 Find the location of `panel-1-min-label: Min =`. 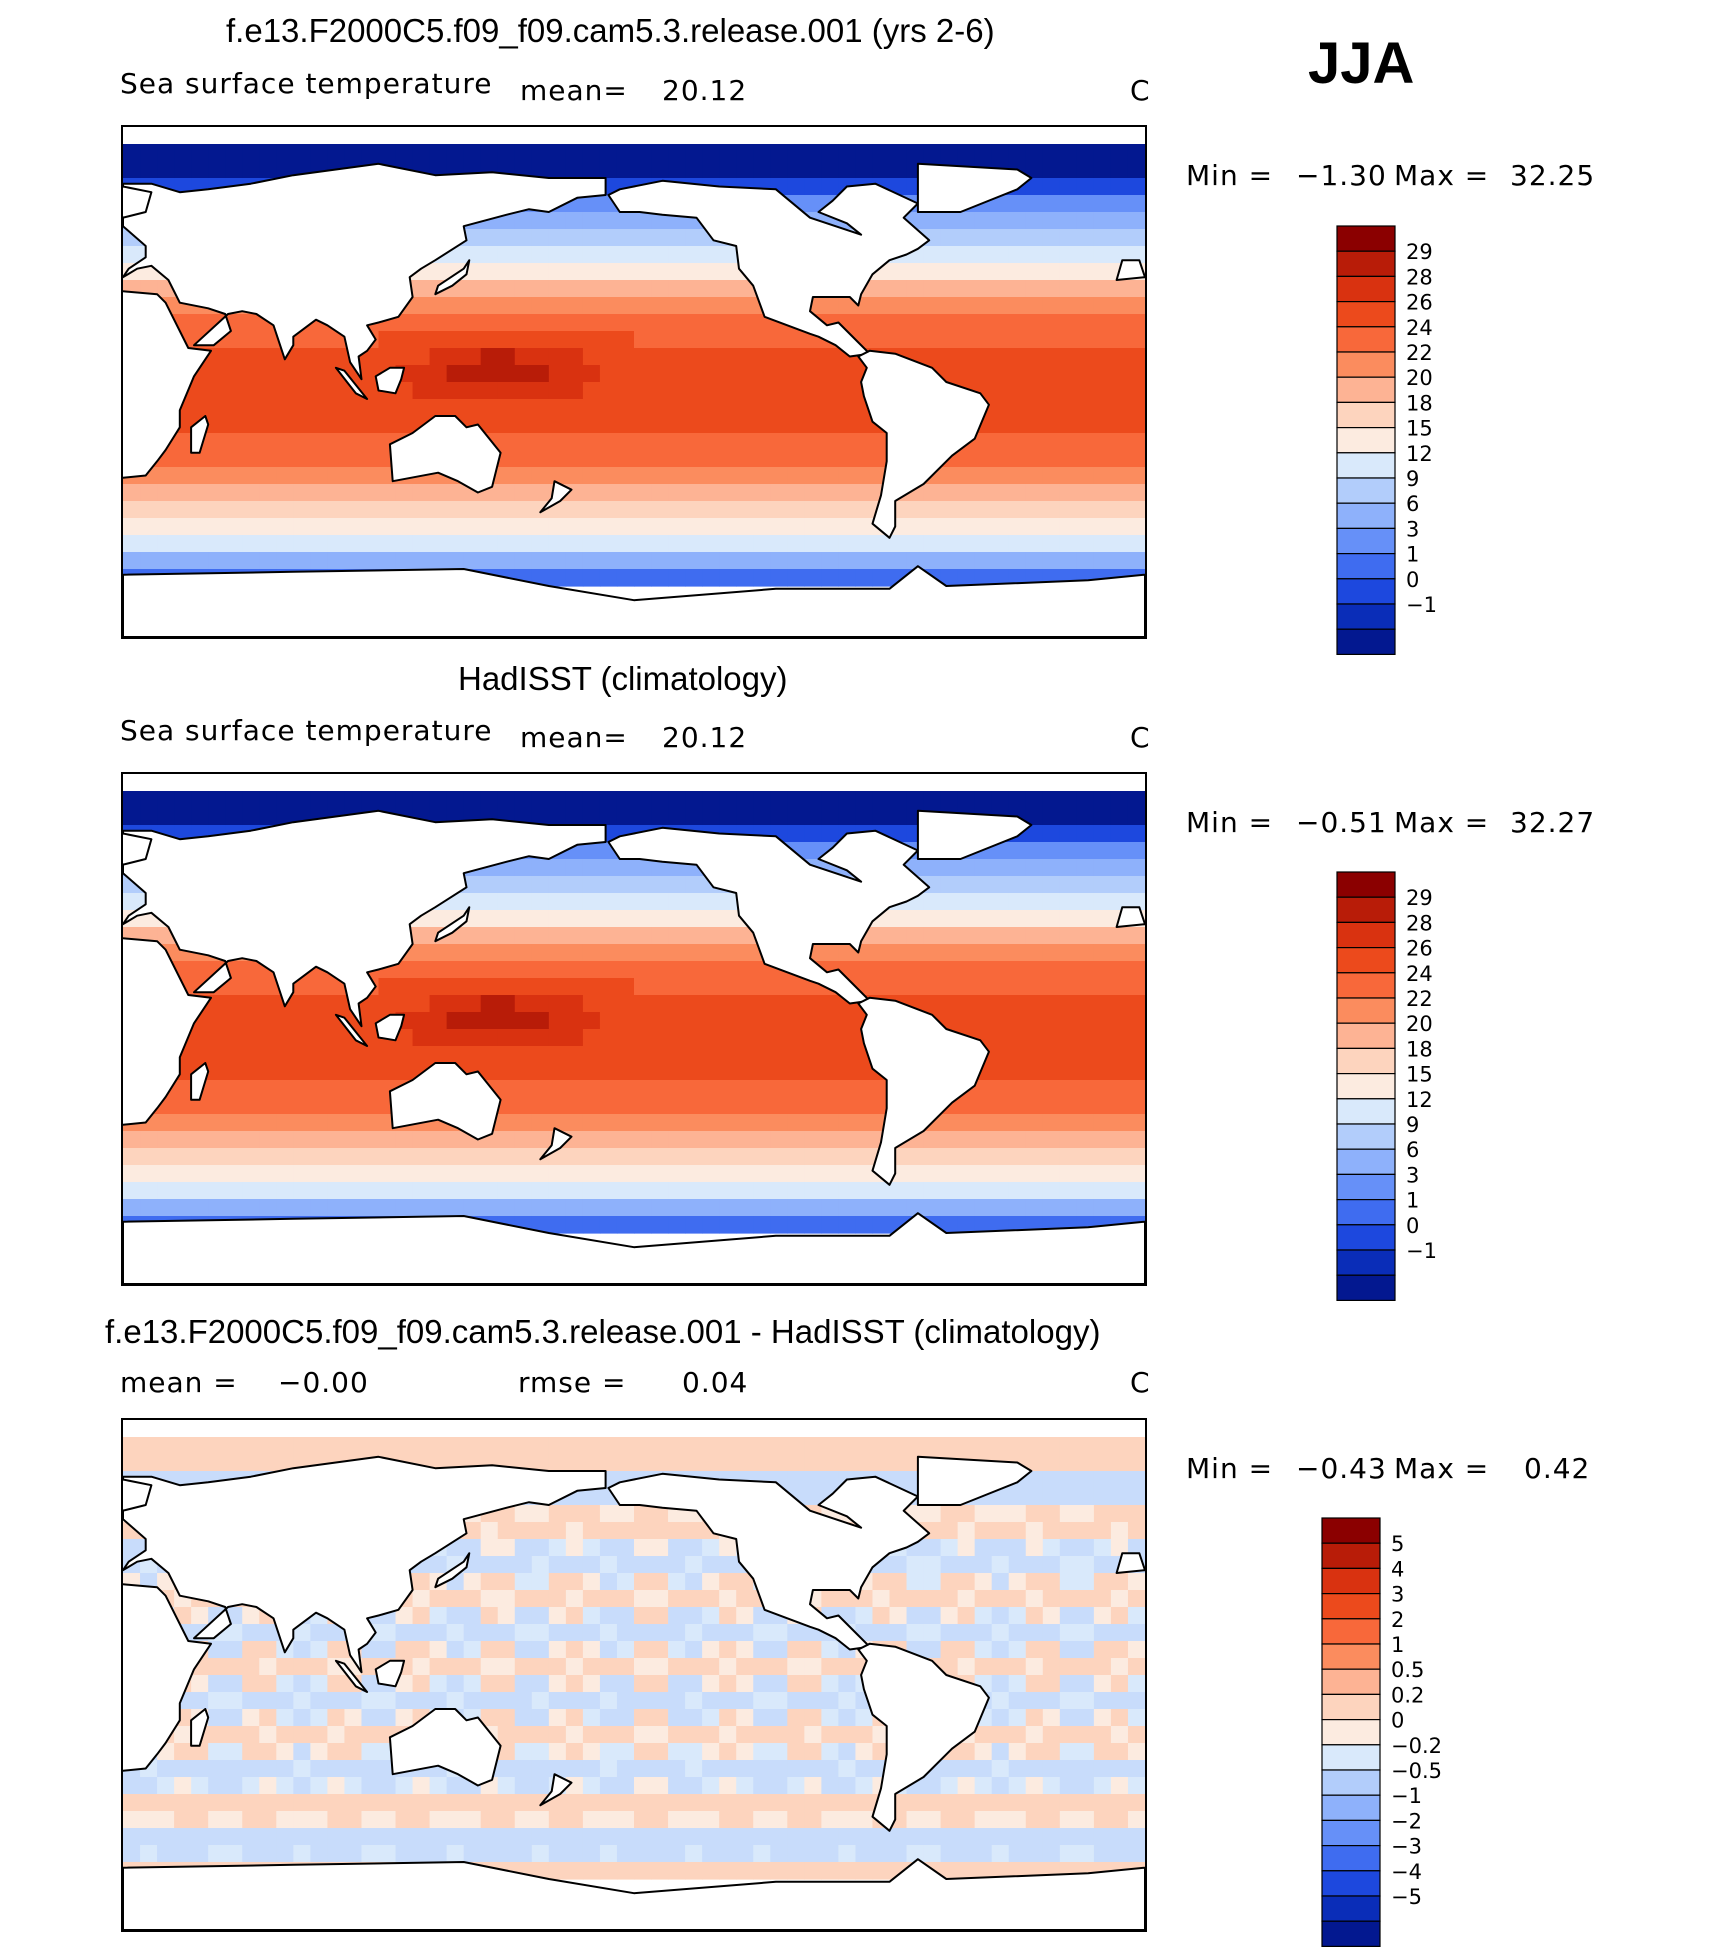

panel-1-min-label: Min = is located at coordinates (1230, 175).